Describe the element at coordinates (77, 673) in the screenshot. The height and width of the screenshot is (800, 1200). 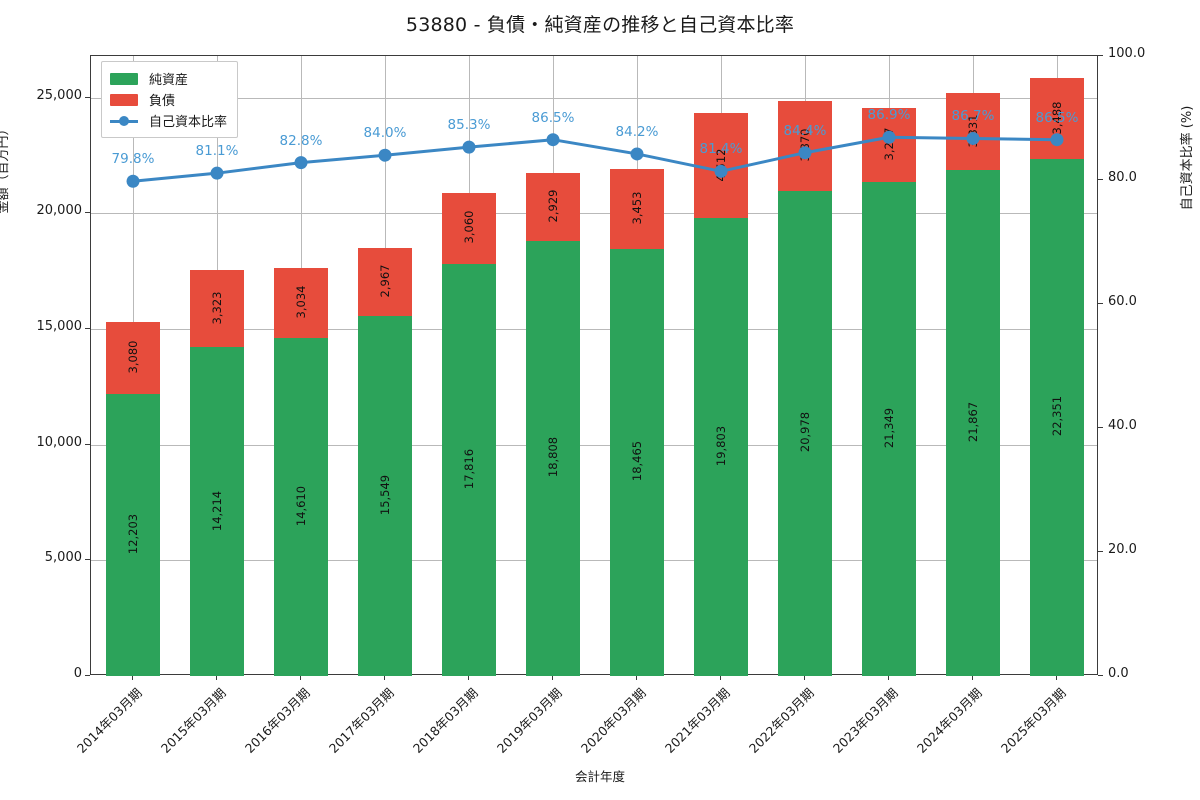
I see `y-tick-label-left: 0` at that location.